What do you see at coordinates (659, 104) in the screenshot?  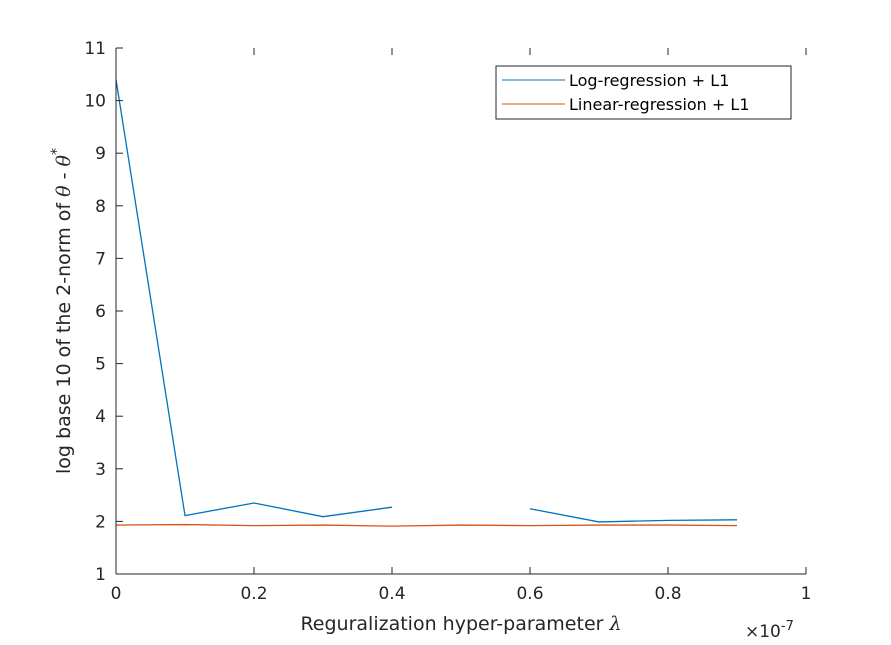 I see `legend-label-linear-regression: Linear-regression + L1` at bounding box center [659, 104].